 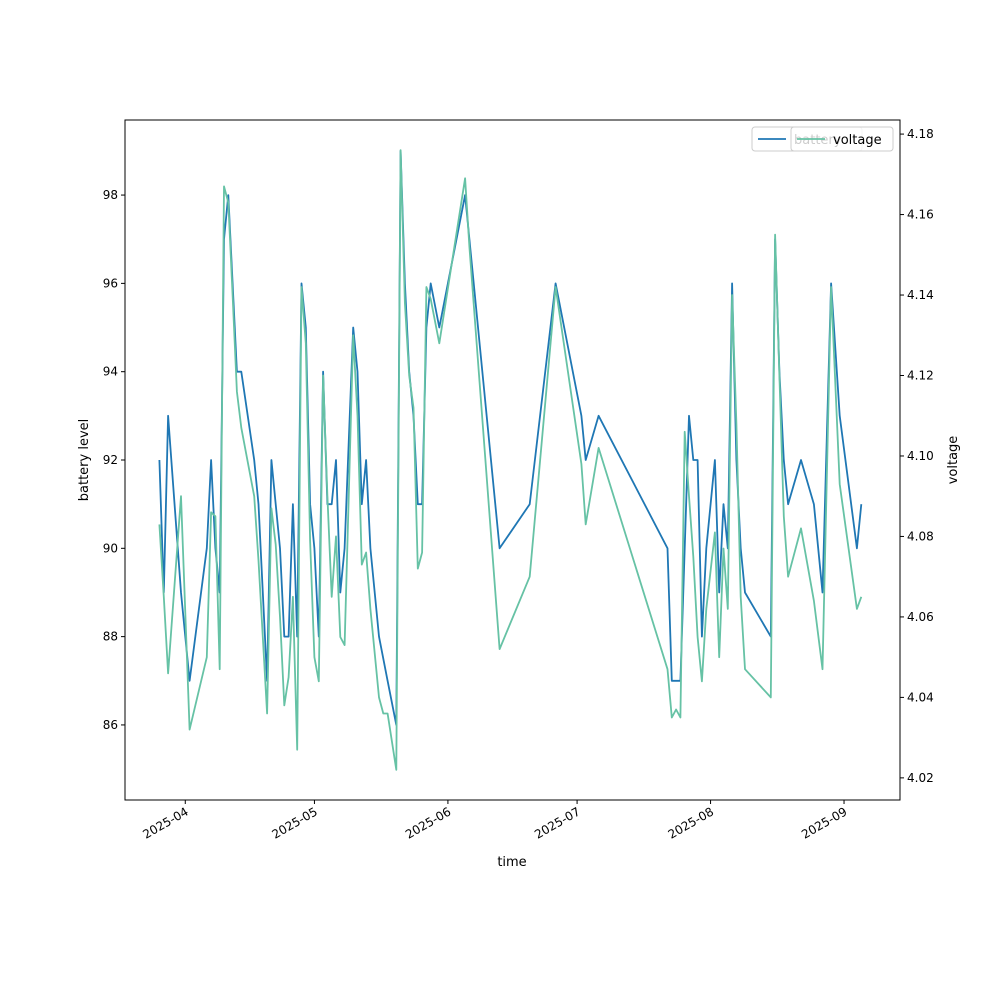 What do you see at coordinates (920, 536) in the screenshot?
I see `y-right-tick-label-4.08: 4.08` at bounding box center [920, 536].